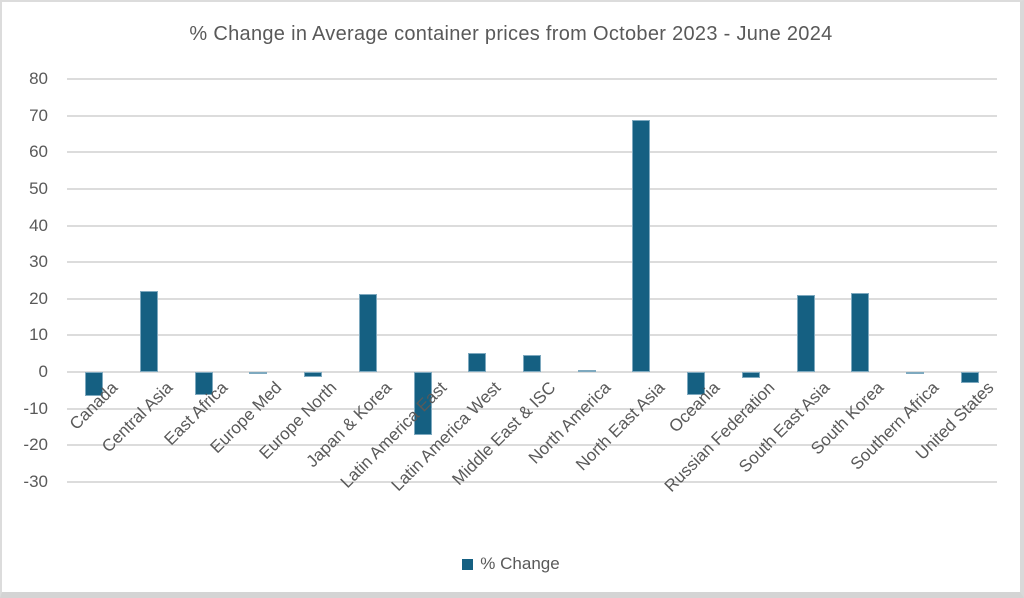 The width and height of the screenshot is (1024, 598). What do you see at coordinates (468, 564) in the screenshot?
I see `legend-swatch-icon` at bounding box center [468, 564].